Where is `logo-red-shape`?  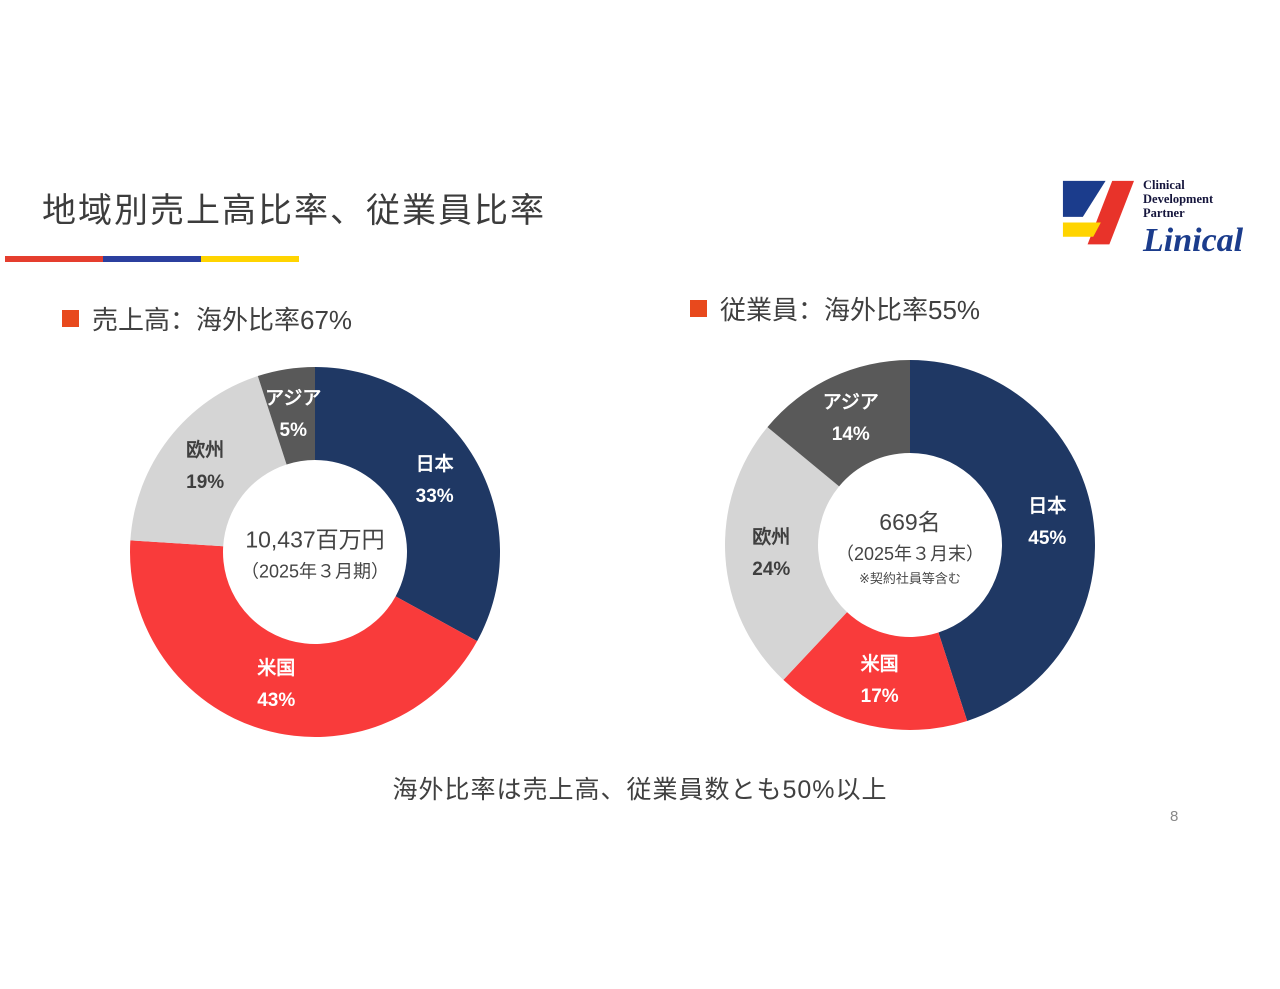 logo-red-shape is located at coordinates (1110, 212).